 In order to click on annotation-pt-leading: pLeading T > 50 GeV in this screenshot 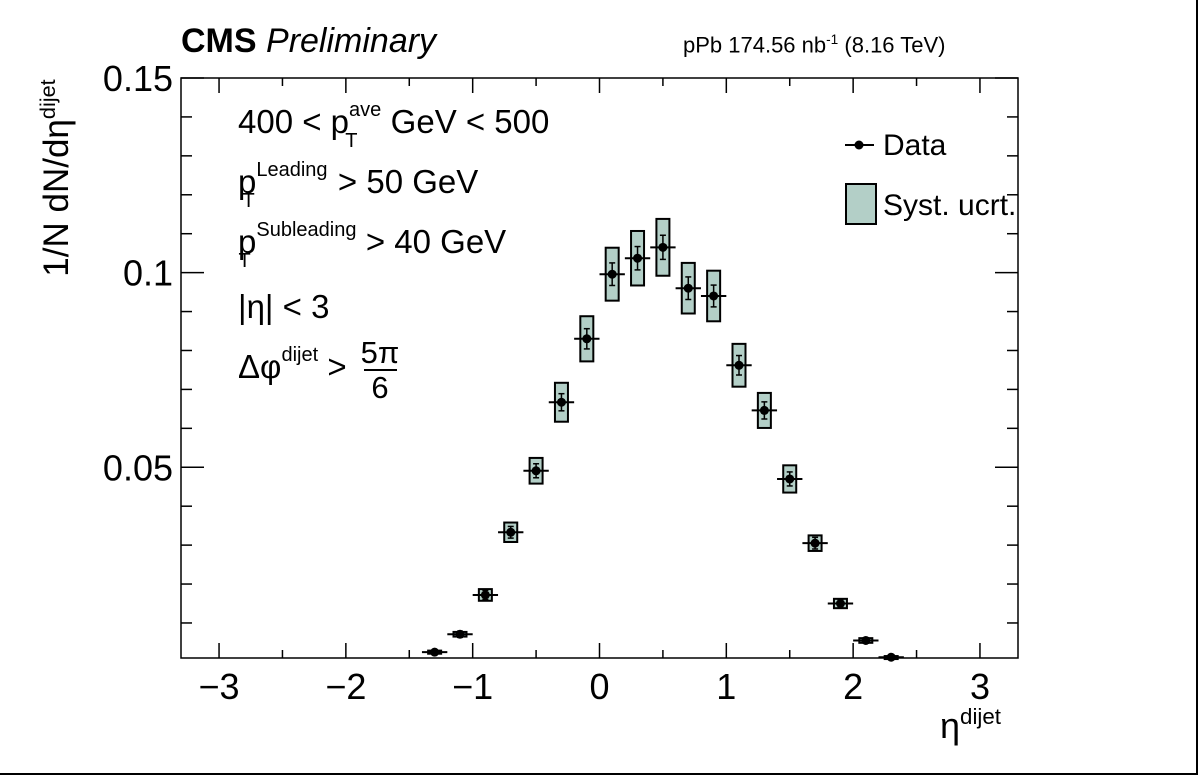, I will do `click(358, 185)`.